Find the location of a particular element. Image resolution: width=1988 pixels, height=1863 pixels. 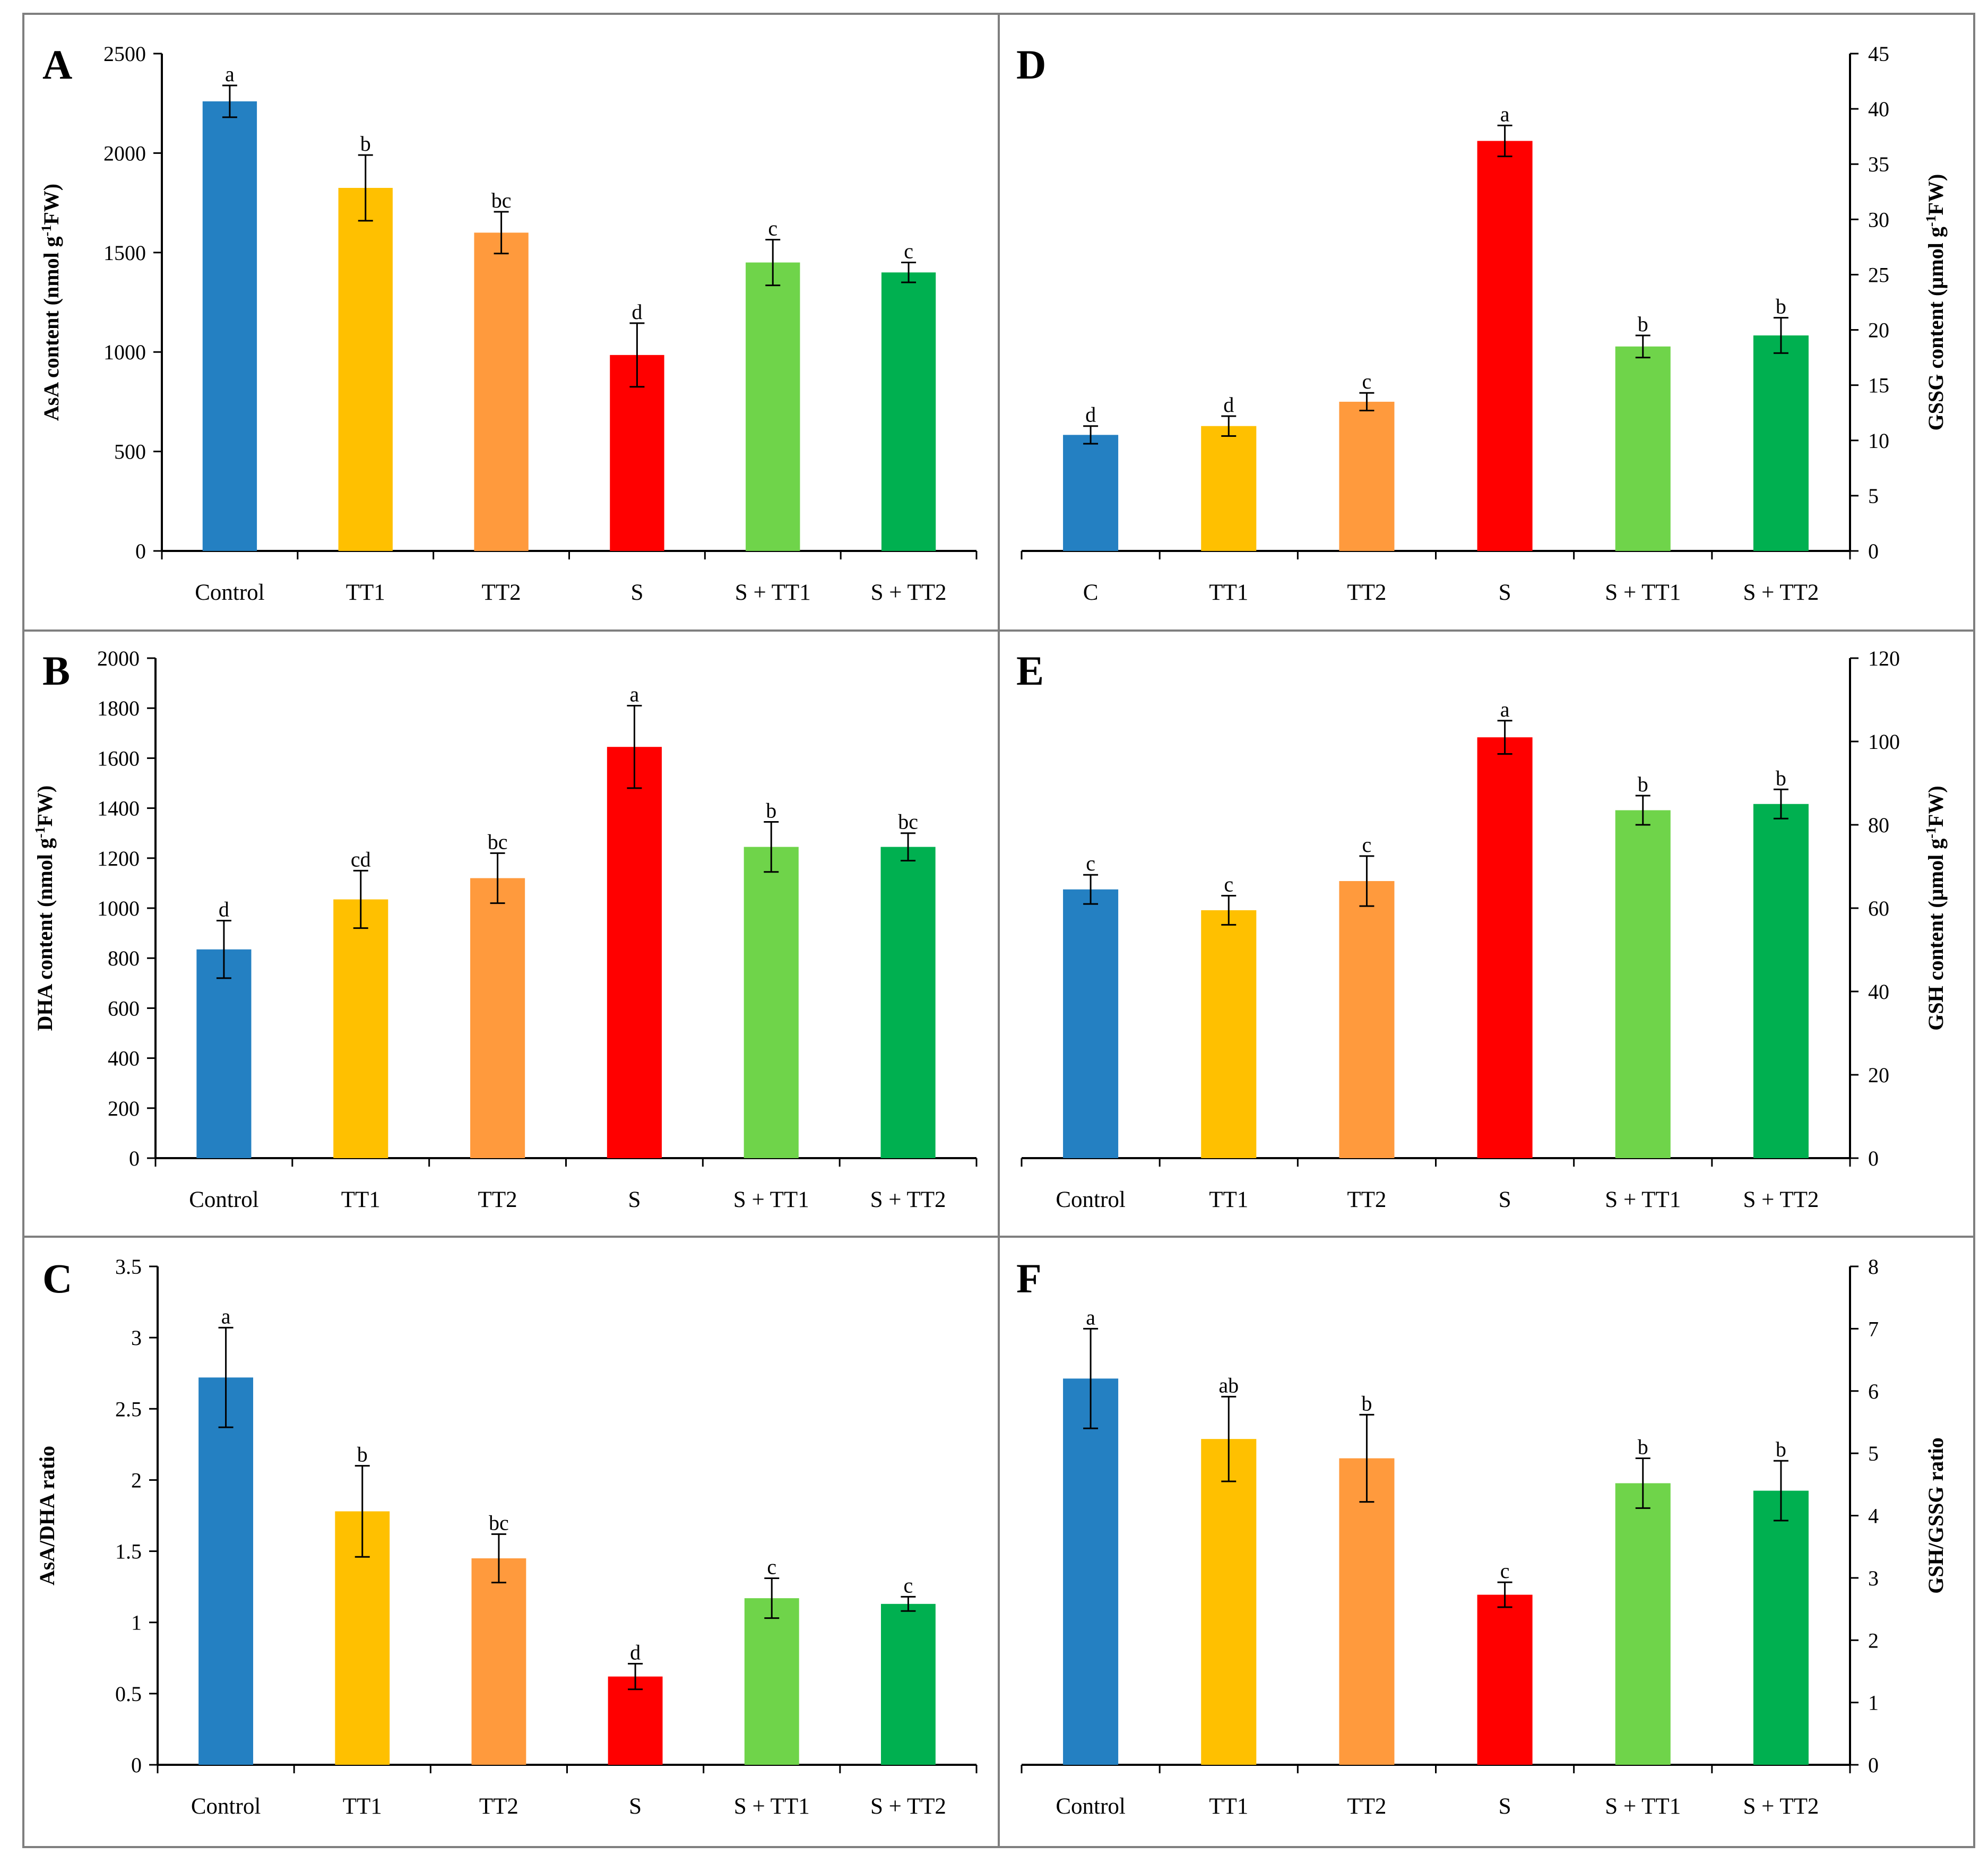

panel-label: D is located at coordinates (1031, 64).